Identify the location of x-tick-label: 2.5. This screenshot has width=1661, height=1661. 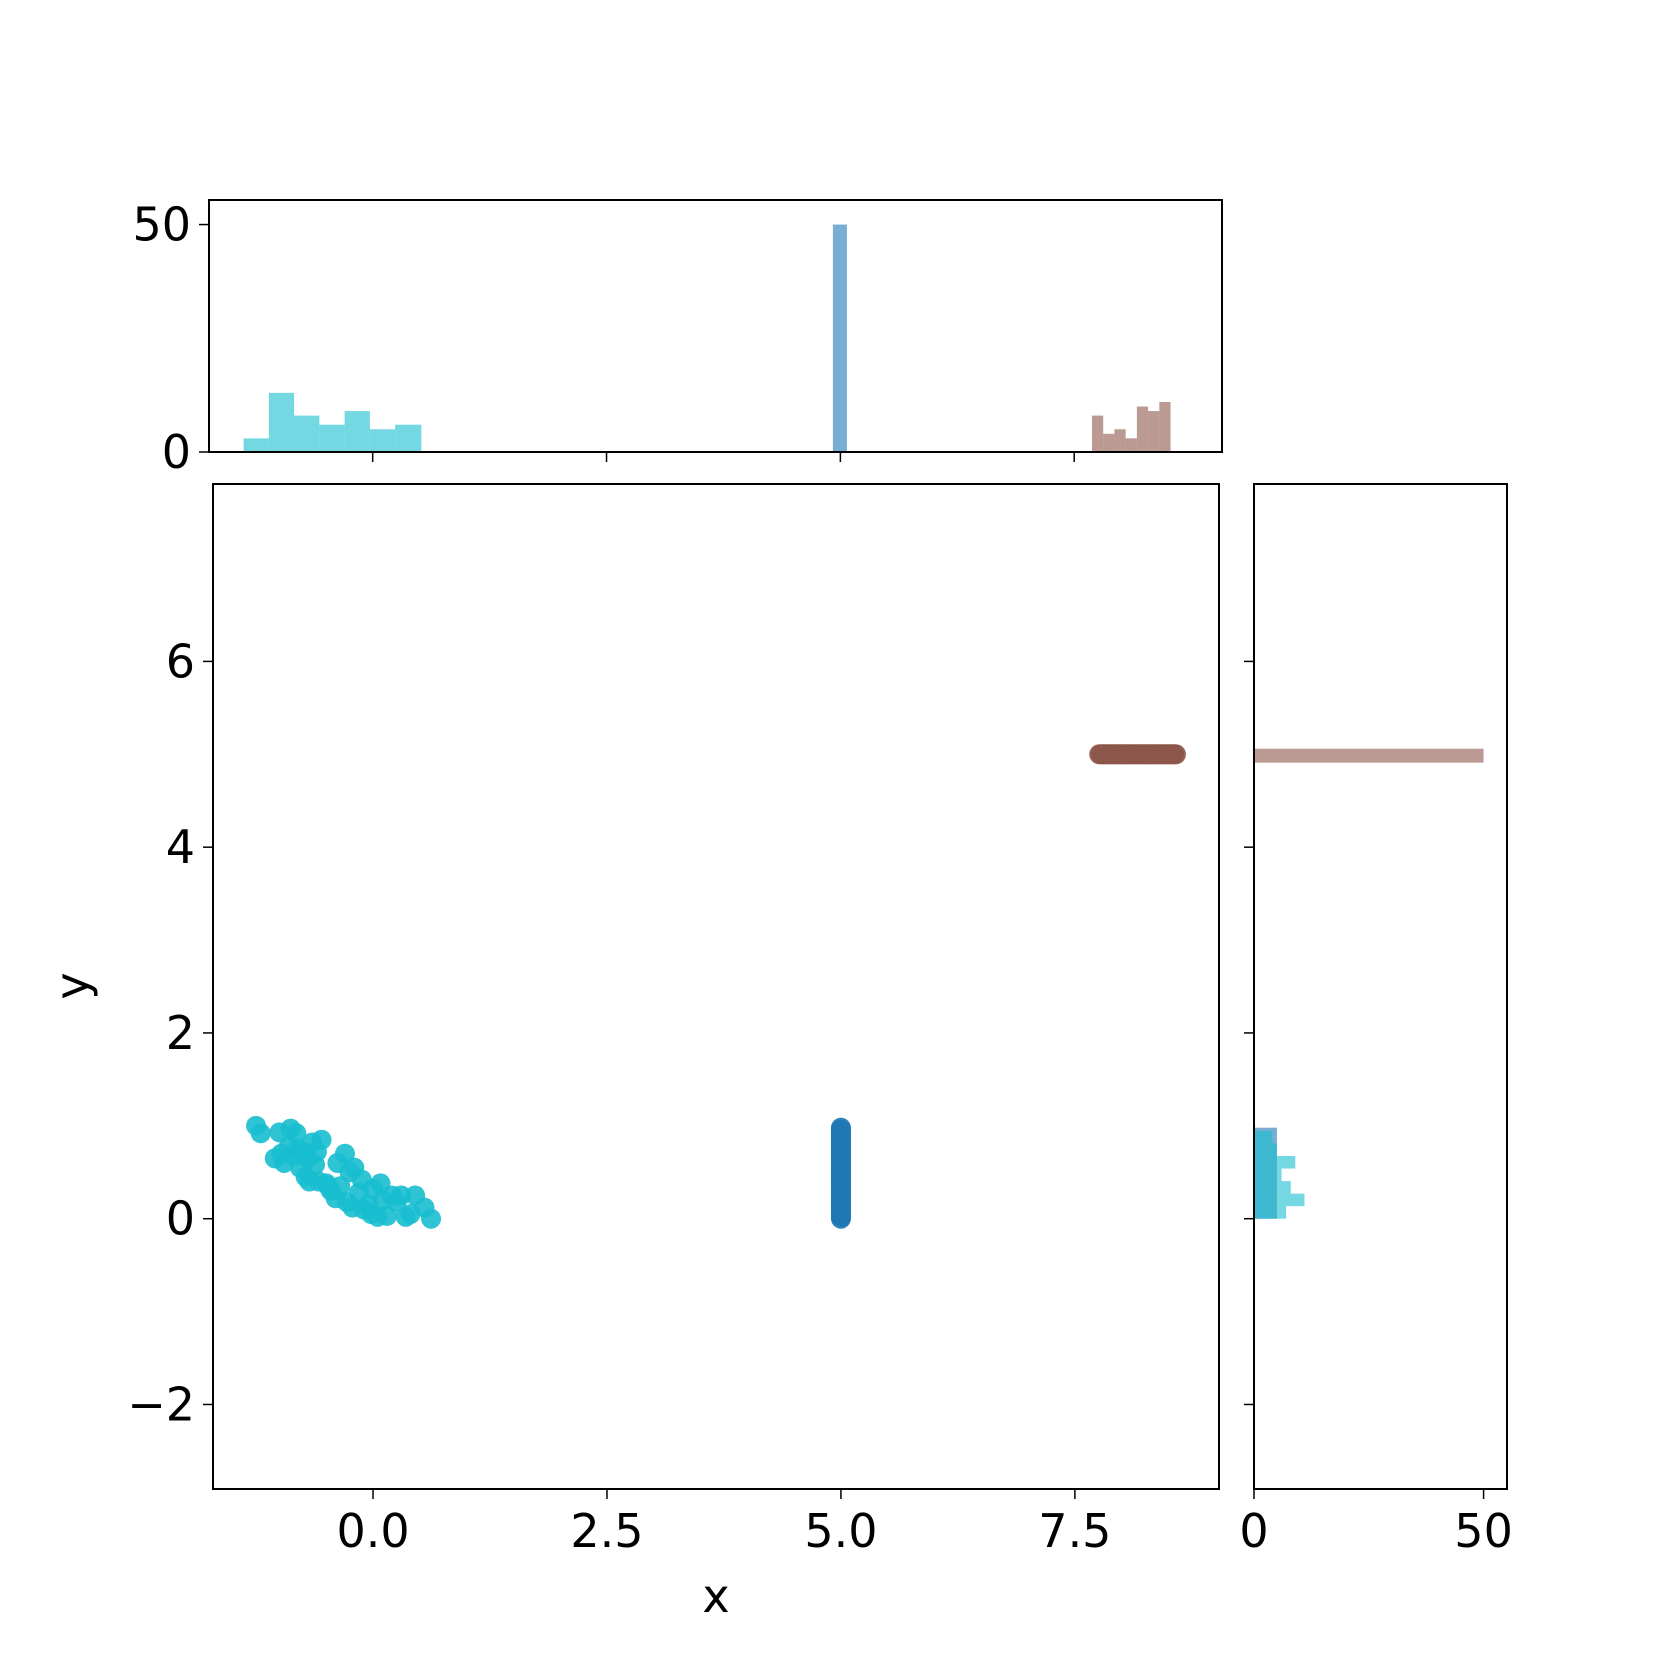
(606, 1531).